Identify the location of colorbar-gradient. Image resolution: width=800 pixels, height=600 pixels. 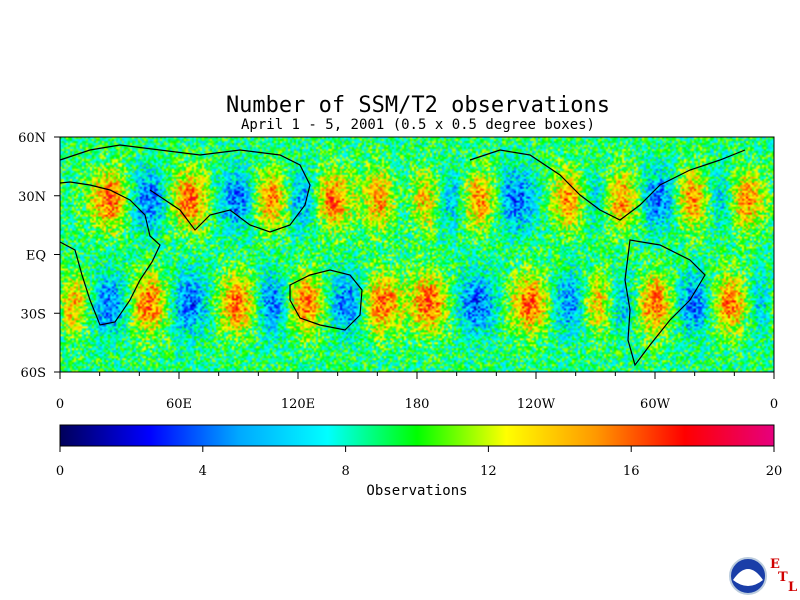
(417, 435).